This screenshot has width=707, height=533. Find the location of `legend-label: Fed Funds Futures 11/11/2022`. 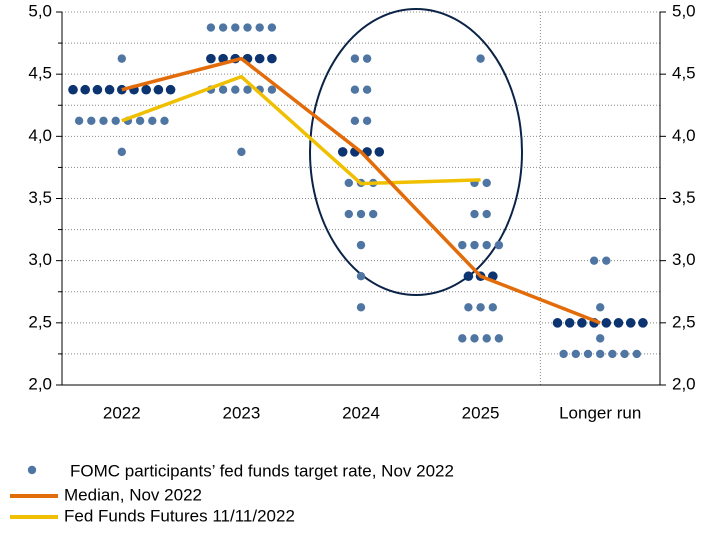

legend-label: Fed Funds Futures 11/11/2022 is located at coordinates (179, 515).